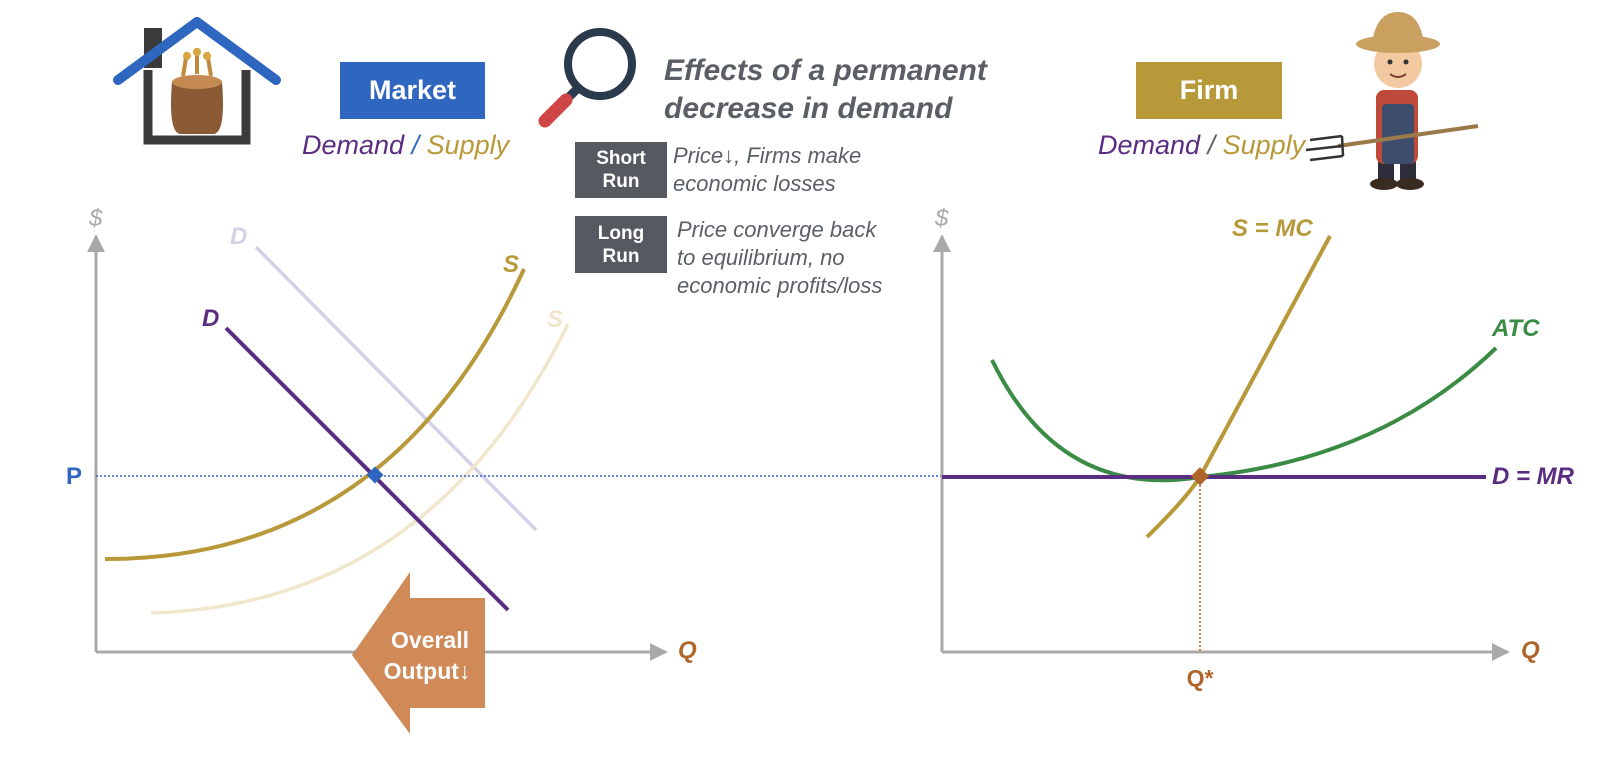 This screenshot has width=1624, height=762. I want to click on new-supply-curve, so click(360, 469).